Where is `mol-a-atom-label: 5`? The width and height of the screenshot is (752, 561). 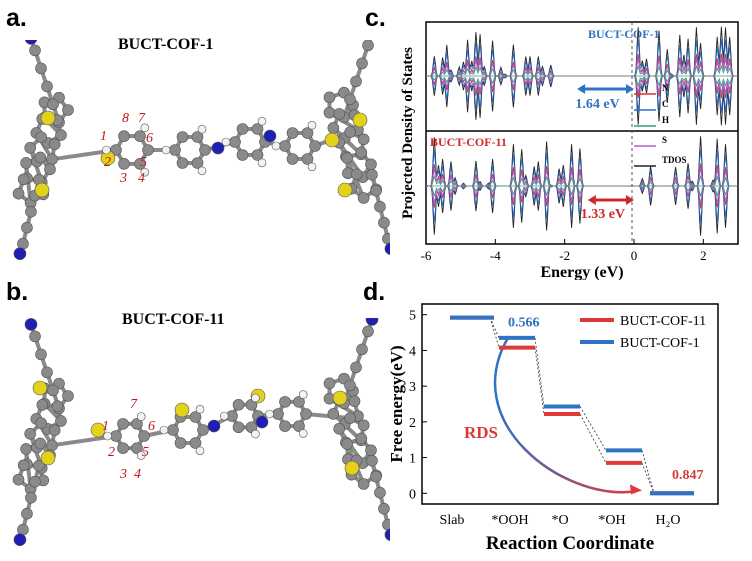
mol-a-atom-label: 5 is located at coordinates (143, 162).